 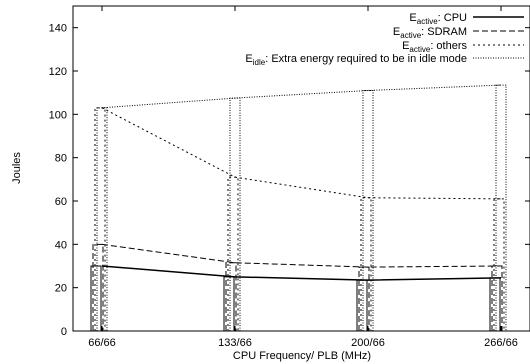 I want to click on x-tick-label: 266/66, so click(x=501, y=343).